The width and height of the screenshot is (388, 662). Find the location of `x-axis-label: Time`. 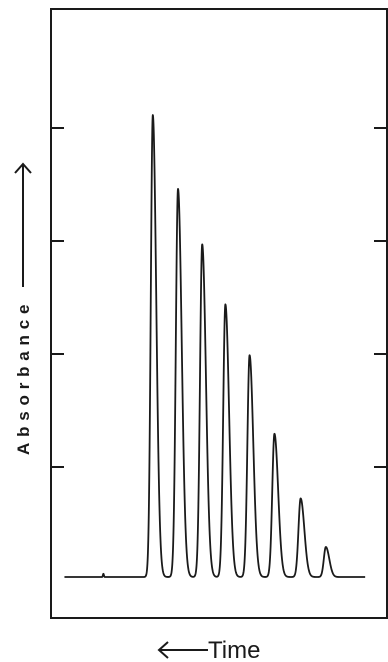

x-axis-label: Time is located at coordinates (234, 649).